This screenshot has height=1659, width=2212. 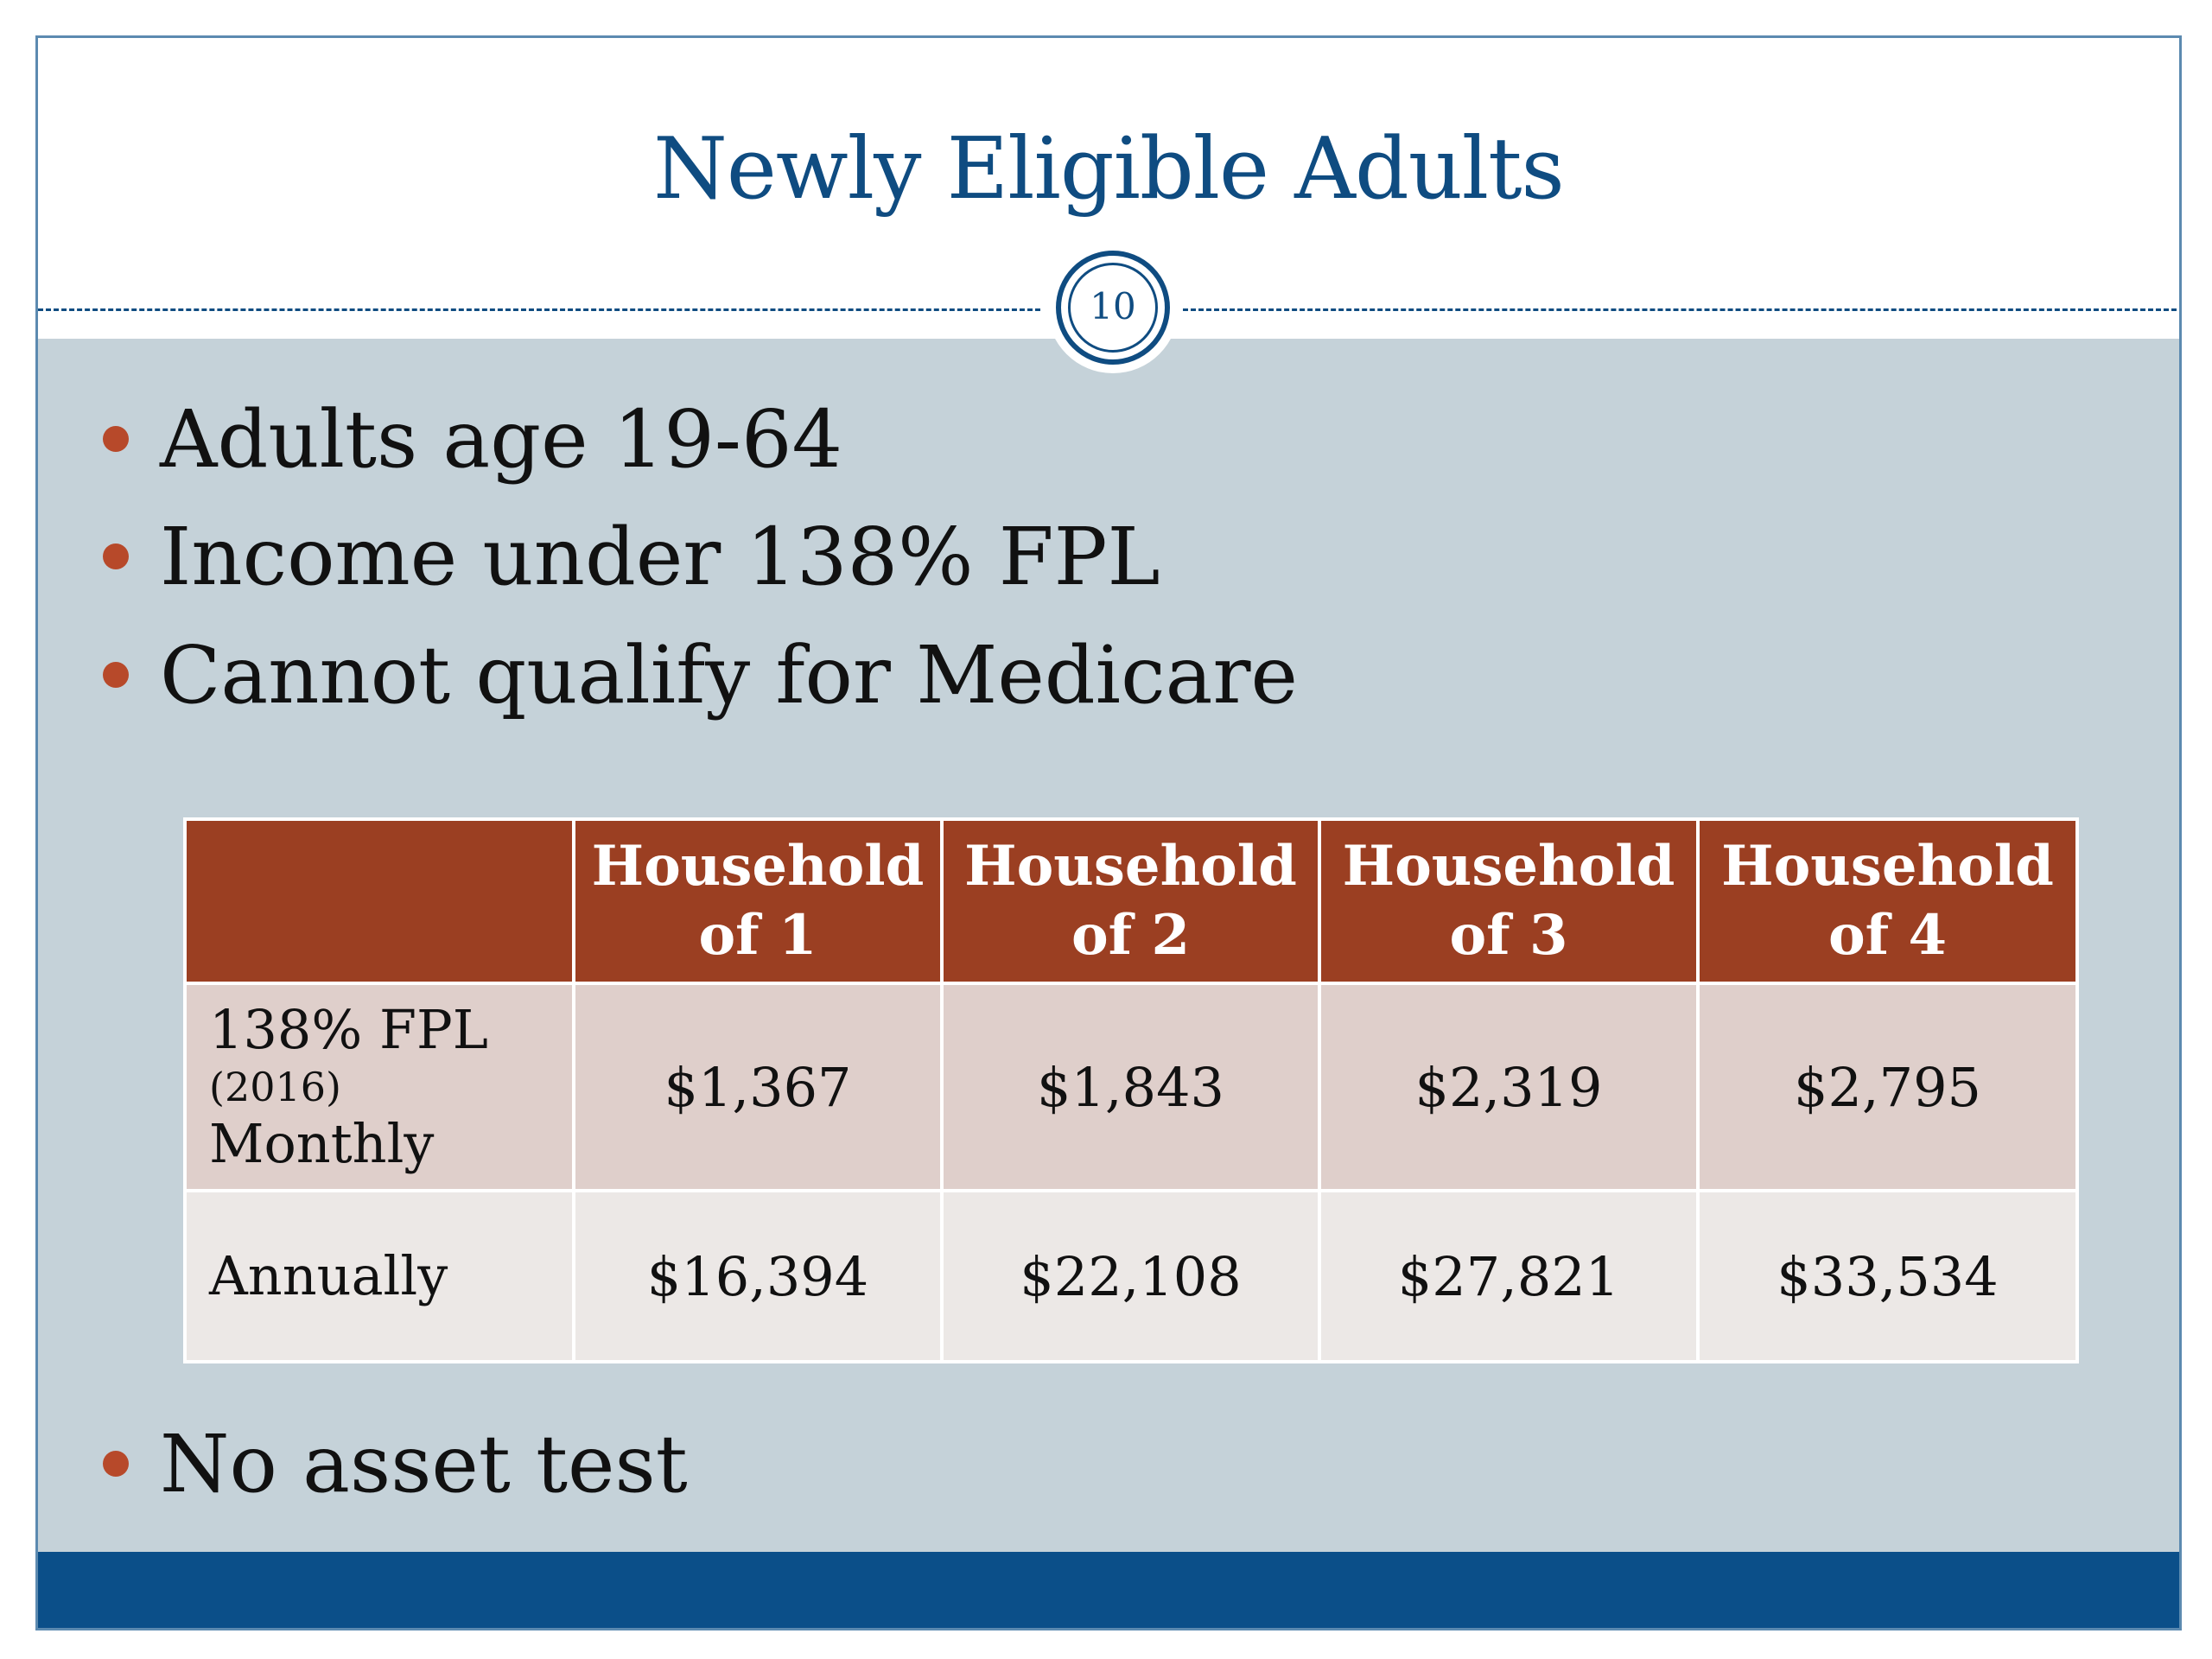 What do you see at coordinates (1113, 308) in the screenshot?
I see `page-number: 10` at bounding box center [1113, 308].